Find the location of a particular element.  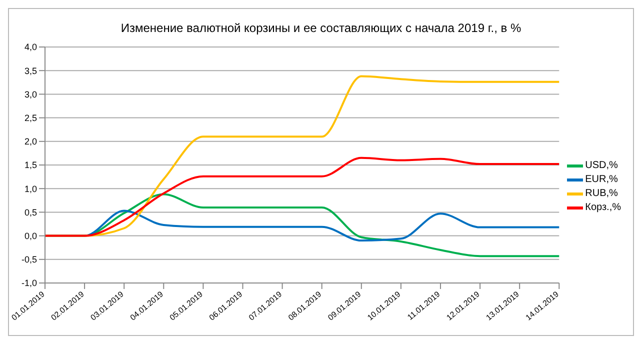

legend-label: RUB,% is located at coordinates (601, 193).